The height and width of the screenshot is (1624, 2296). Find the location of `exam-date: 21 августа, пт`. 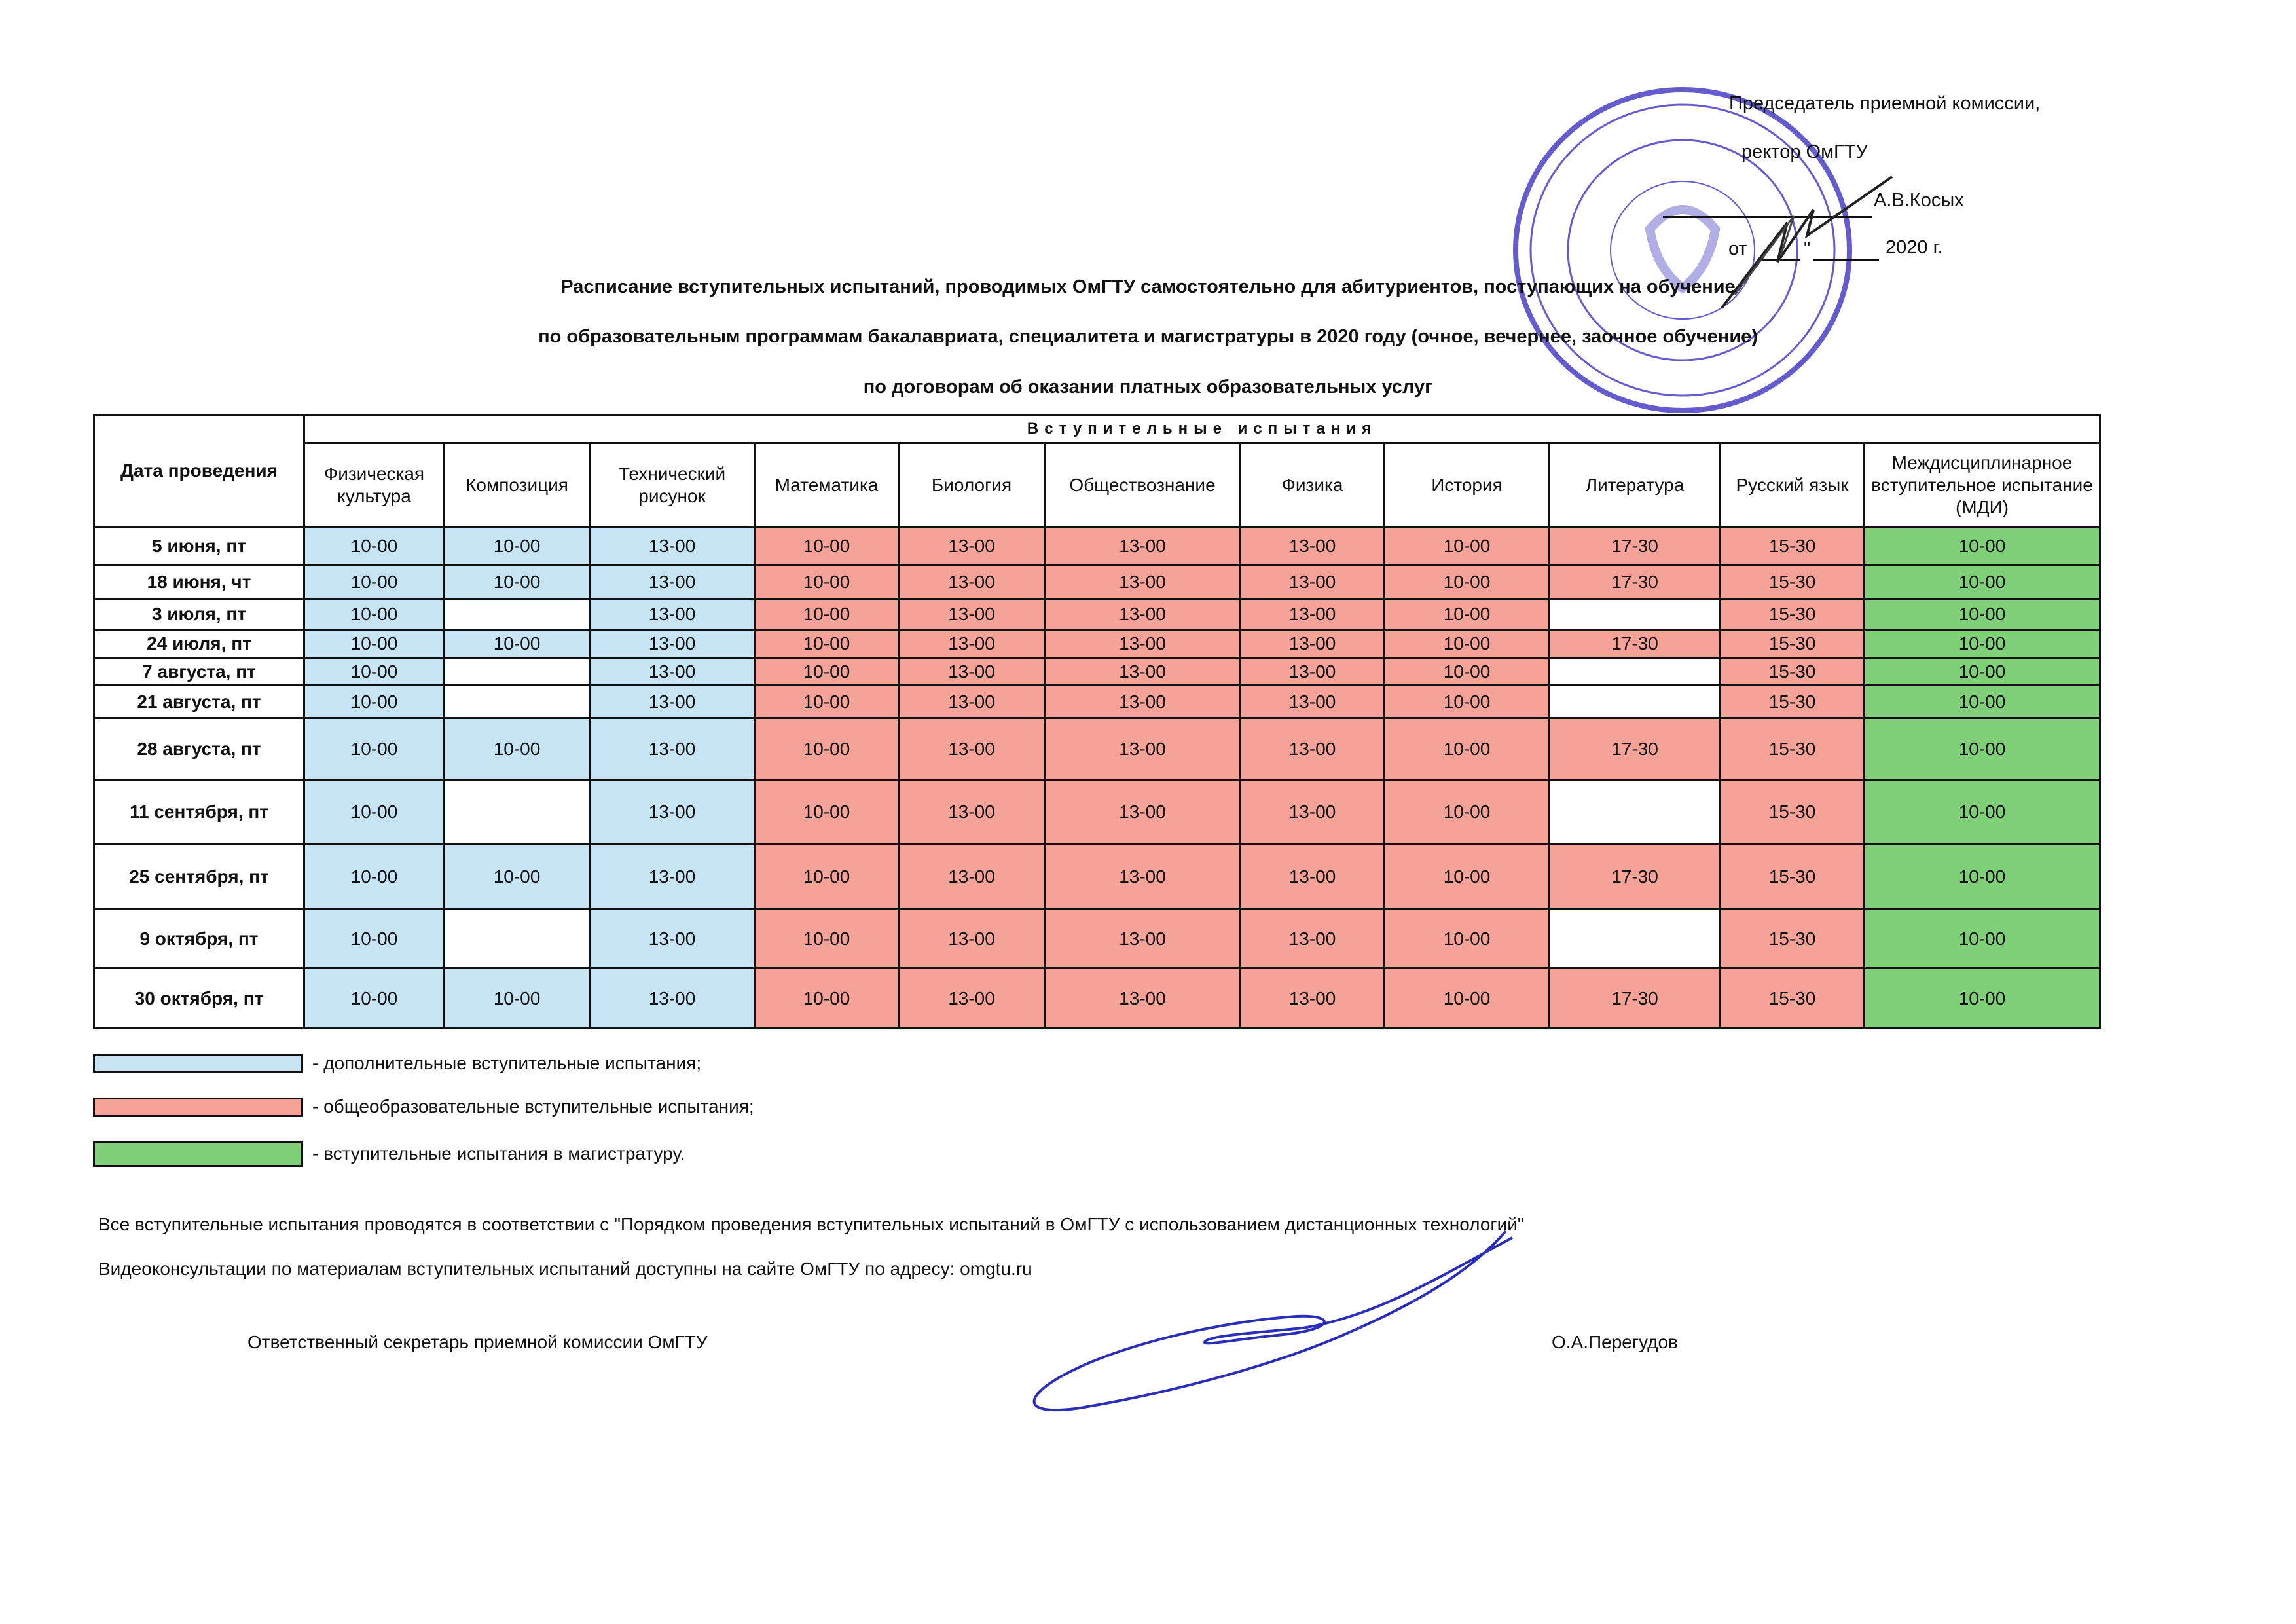

exam-date: 21 августа, пт is located at coordinates (199, 701).